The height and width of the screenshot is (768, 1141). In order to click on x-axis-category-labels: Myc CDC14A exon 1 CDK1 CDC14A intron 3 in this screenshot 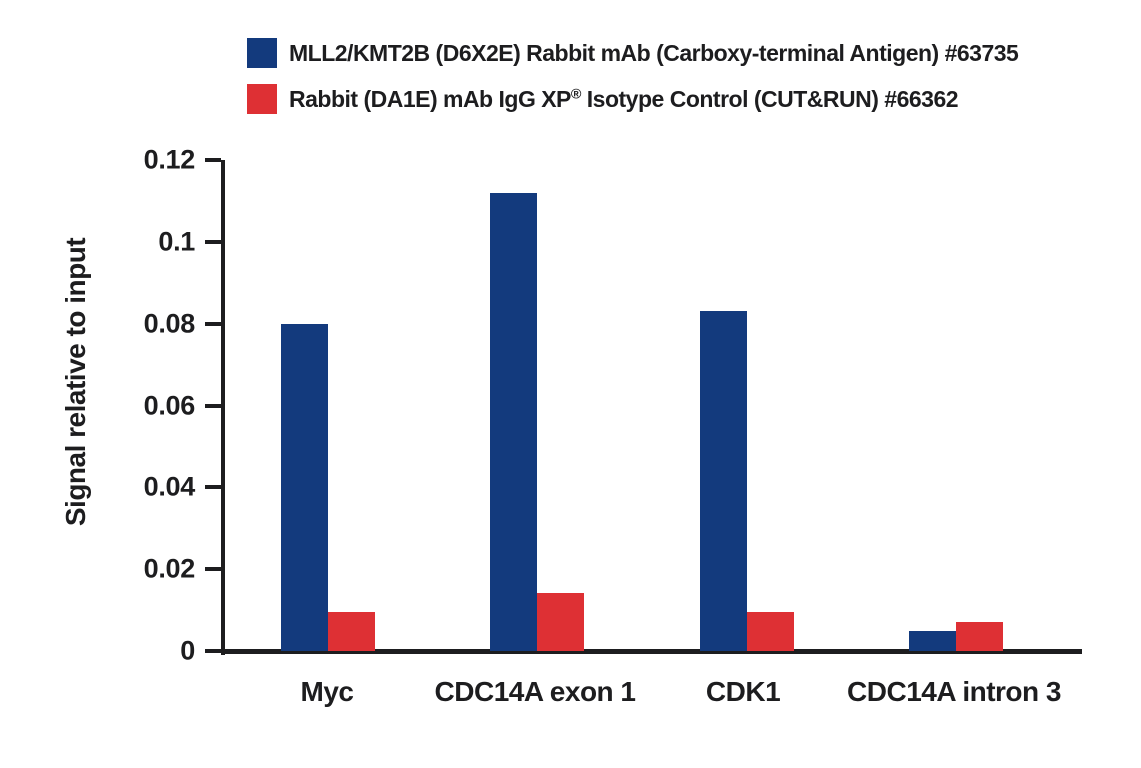, I will do `click(642, 692)`.